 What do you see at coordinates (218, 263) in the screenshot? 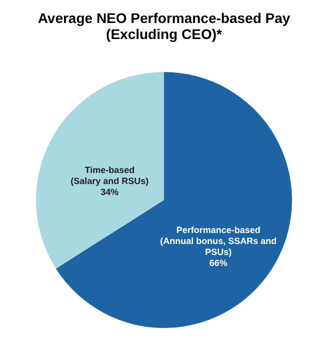
I see `data-label: 66%` at bounding box center [218, 263].